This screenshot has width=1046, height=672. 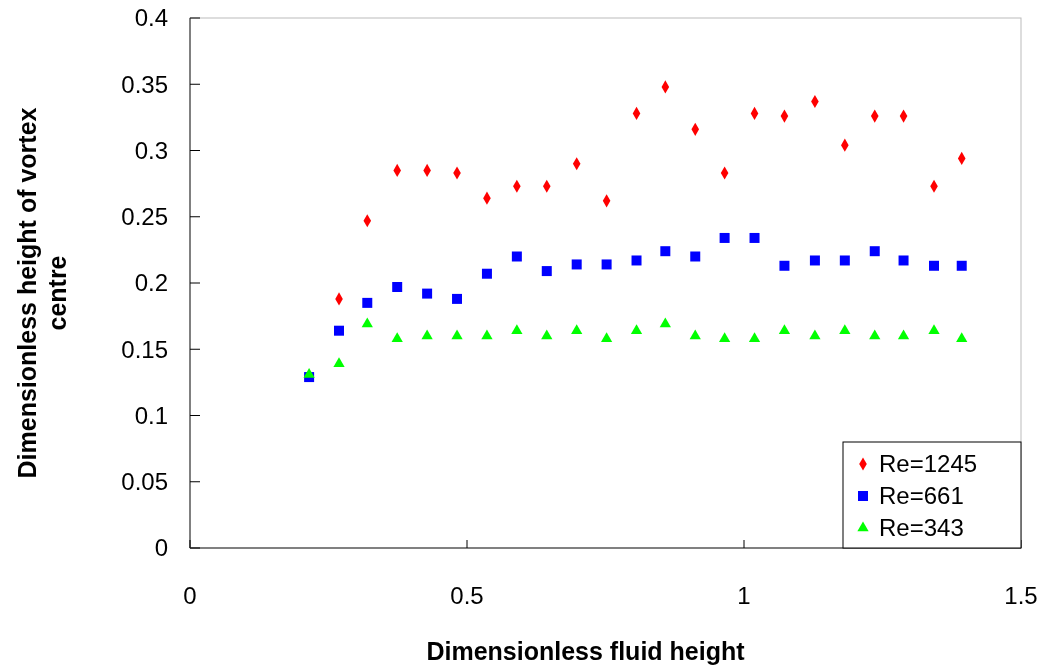 I want to click on y-tick-label: 0.2, so click(x=151, y=283).